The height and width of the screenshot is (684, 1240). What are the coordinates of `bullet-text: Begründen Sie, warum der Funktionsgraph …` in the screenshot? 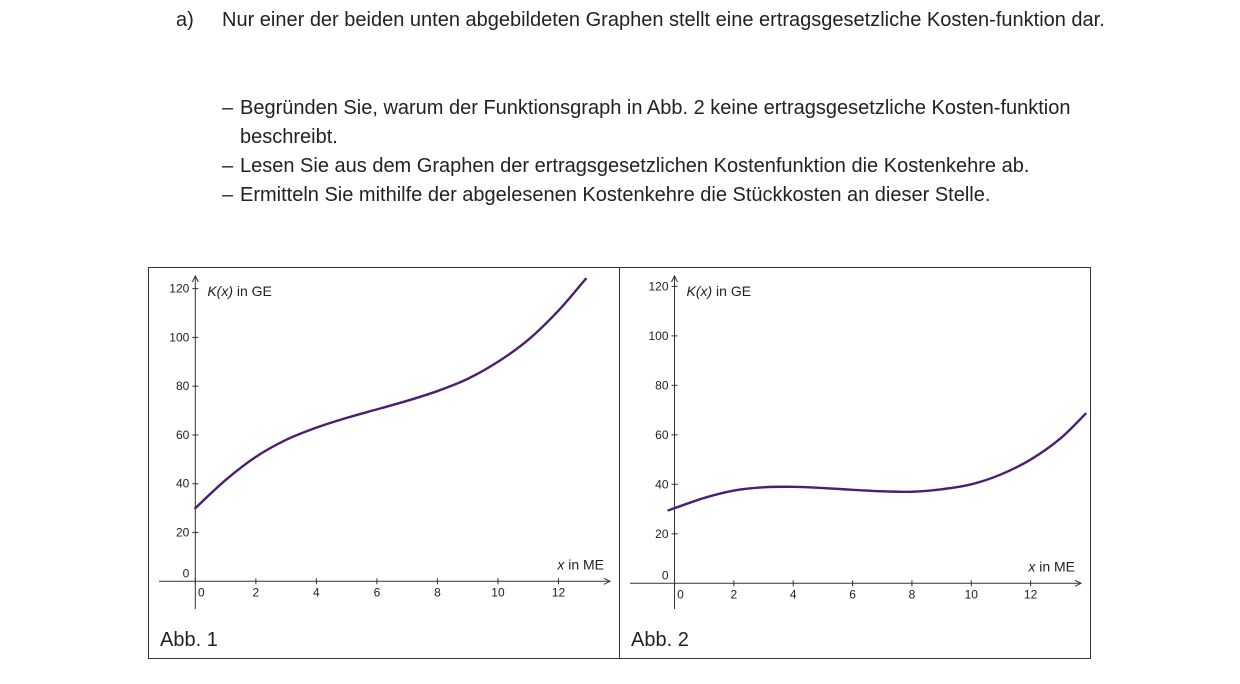 It's located at (655, 122).